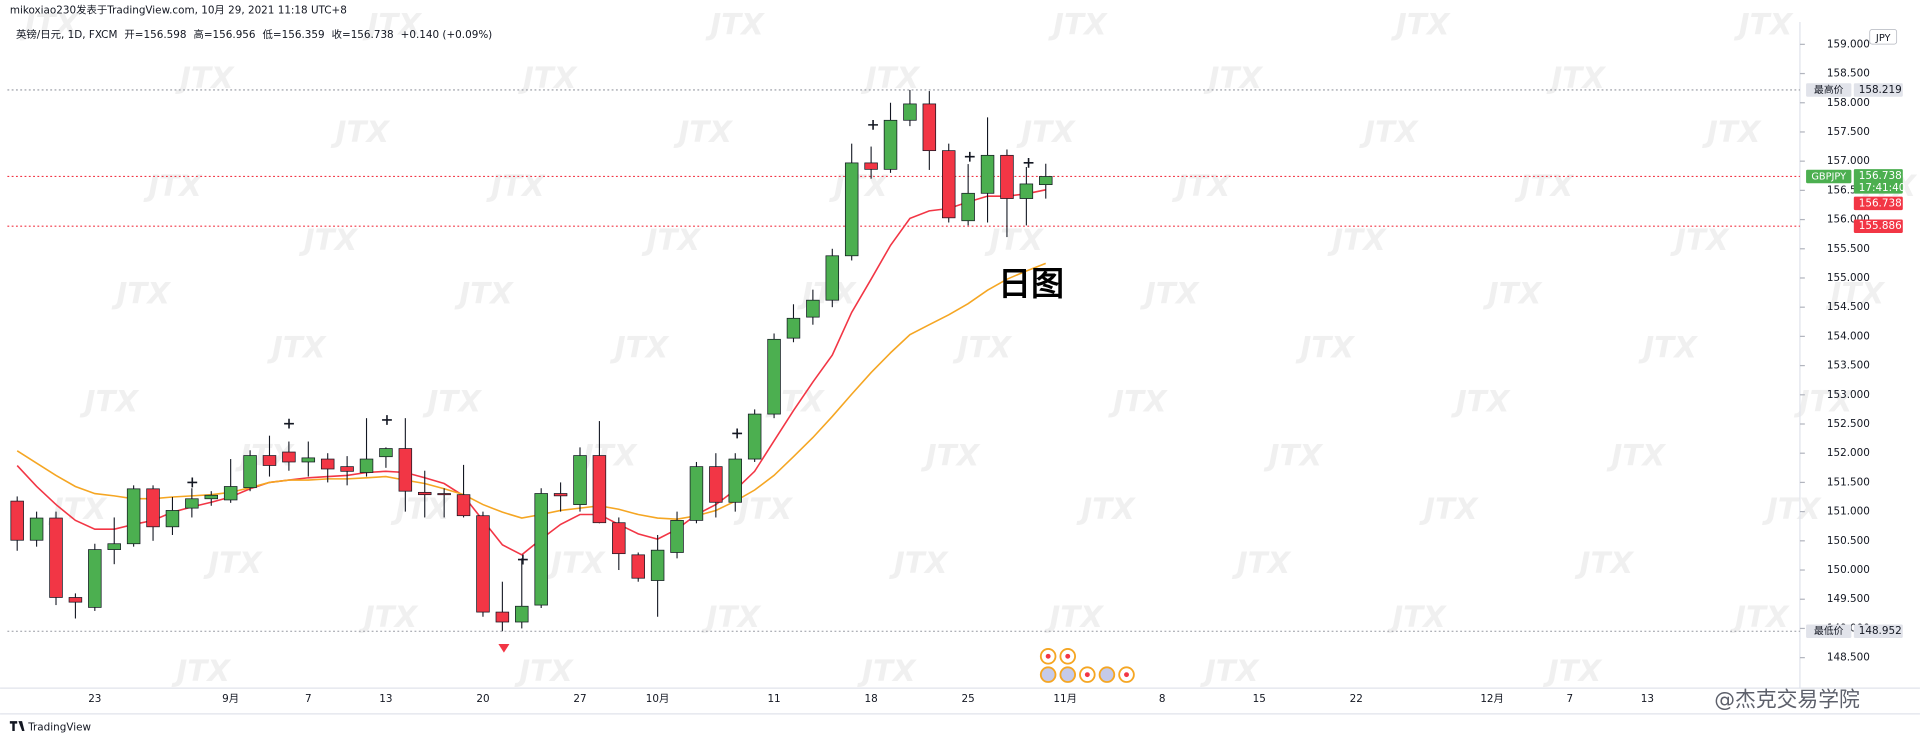  Describe the element at coordinates (1848, 395) in the screenshot. I see `y-tick-label: 153.000` at that location.